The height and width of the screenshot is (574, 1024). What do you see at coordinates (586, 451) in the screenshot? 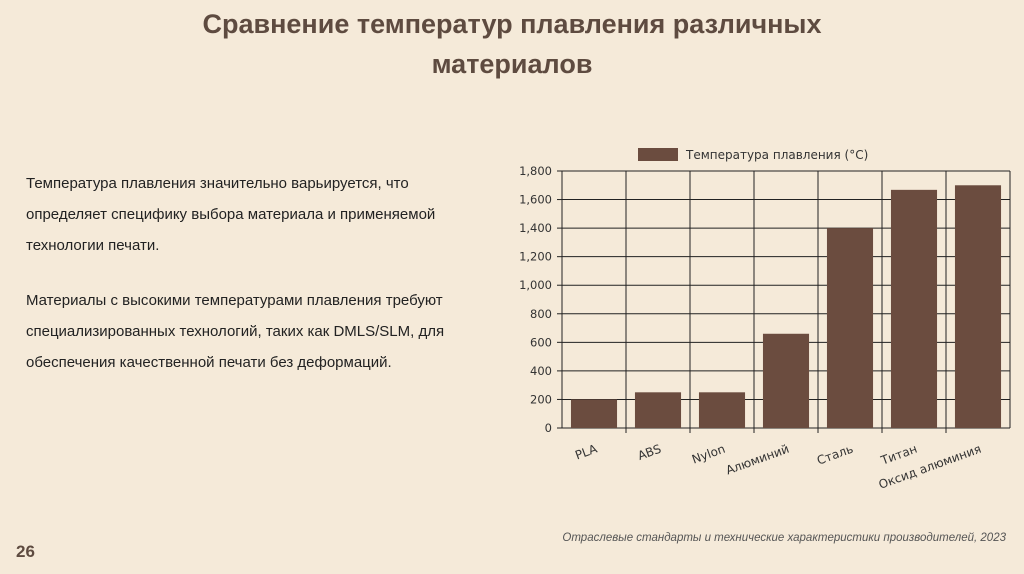
I see `x-tick-label: PLA` at bounding box center [586, 451].